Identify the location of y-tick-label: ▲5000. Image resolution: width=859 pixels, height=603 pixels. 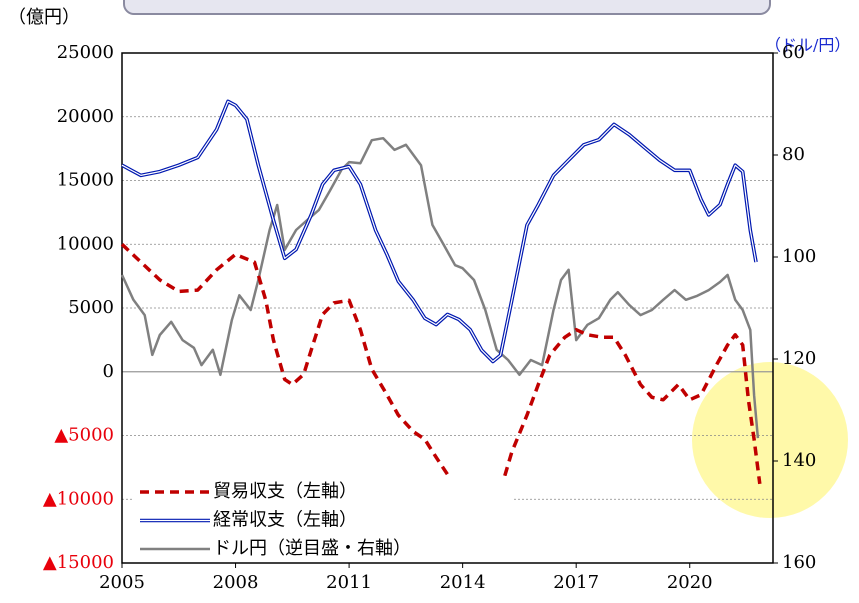
(84, 435).